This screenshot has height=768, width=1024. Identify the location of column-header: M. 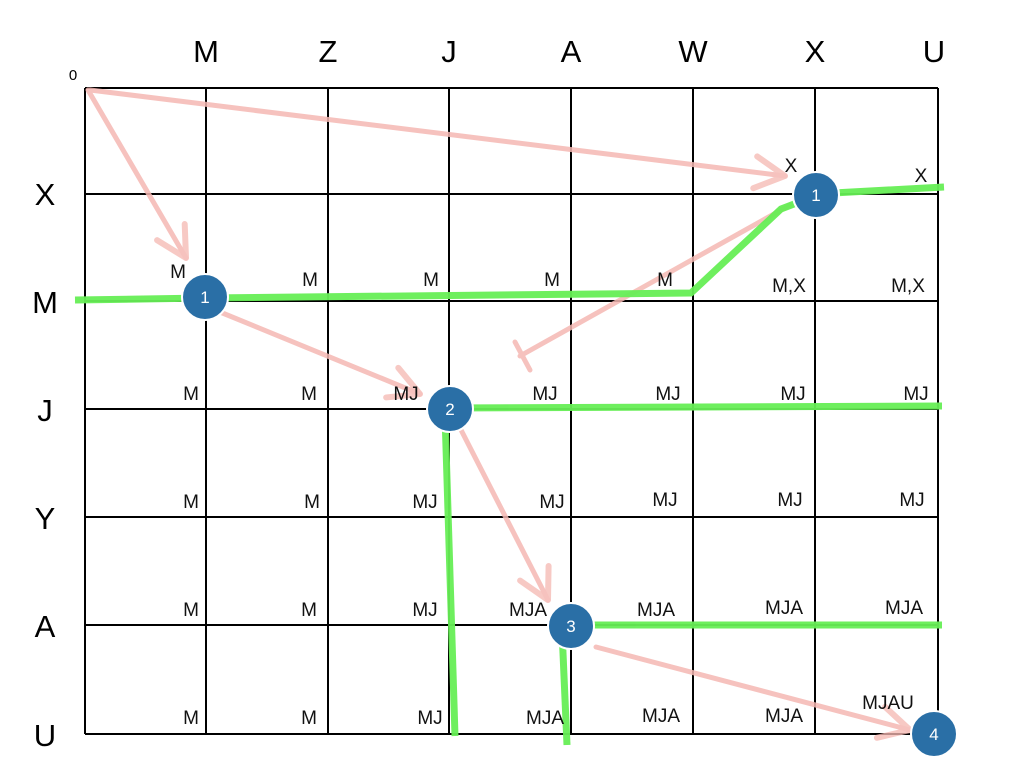
(206, 51).